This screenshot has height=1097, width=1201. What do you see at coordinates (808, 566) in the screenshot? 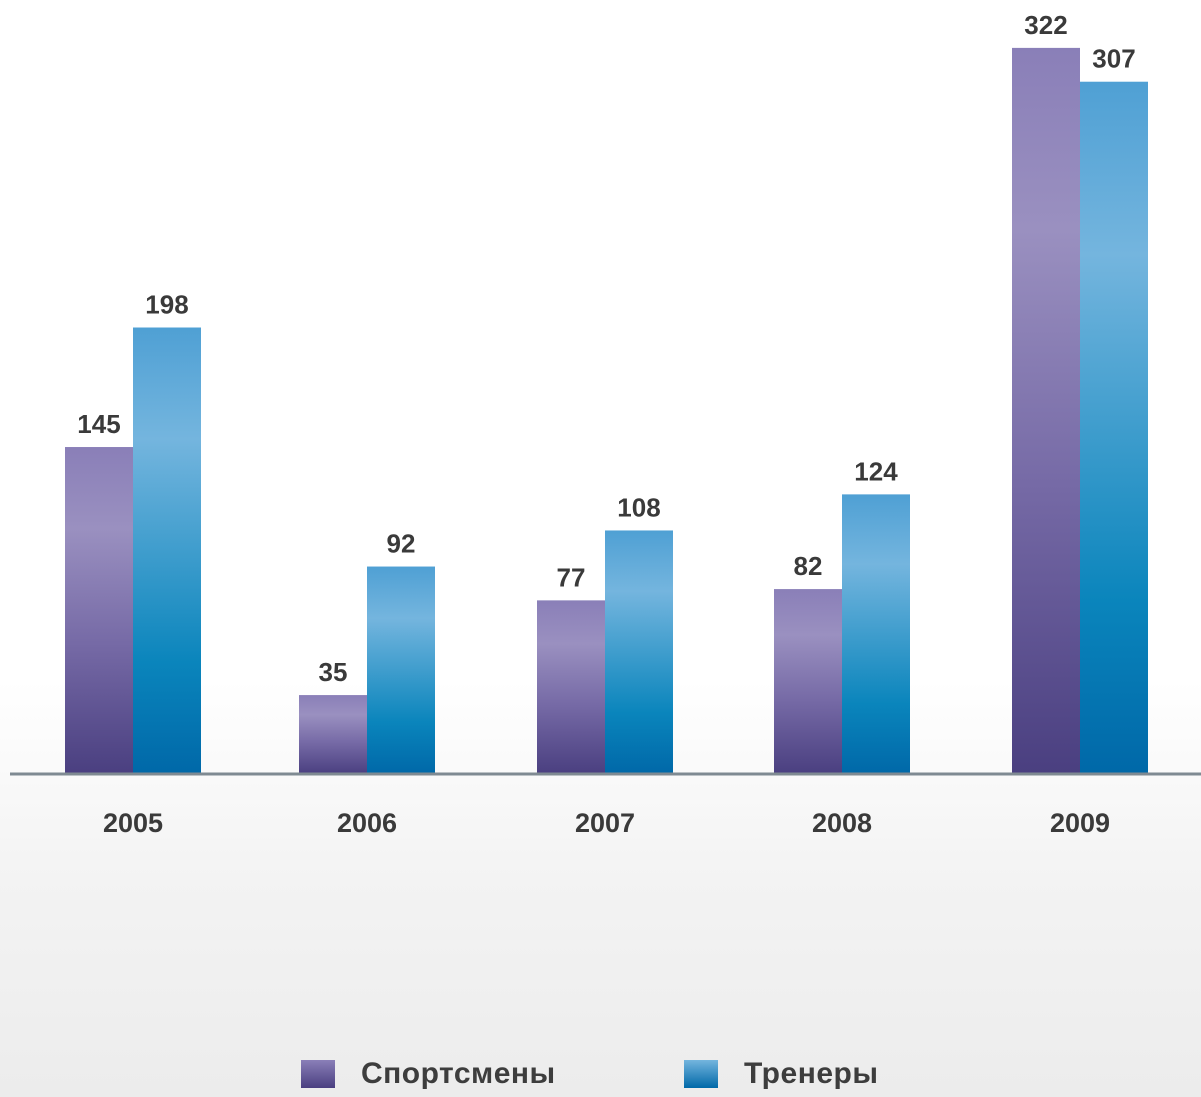
I see `value-label-2008-series-1: 82` at bounding box center [808, 566].